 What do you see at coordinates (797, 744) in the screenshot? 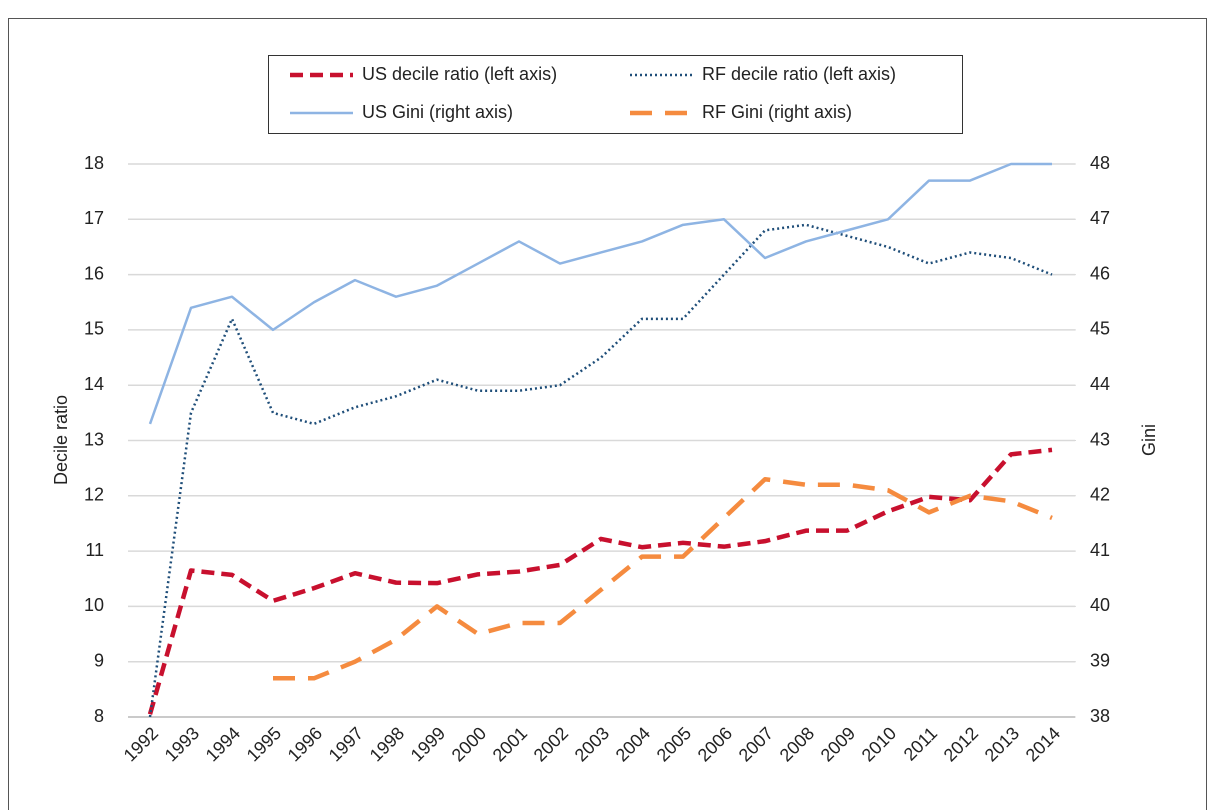
I see `x-tick-label: 2008` at bounding box center [797, 744].